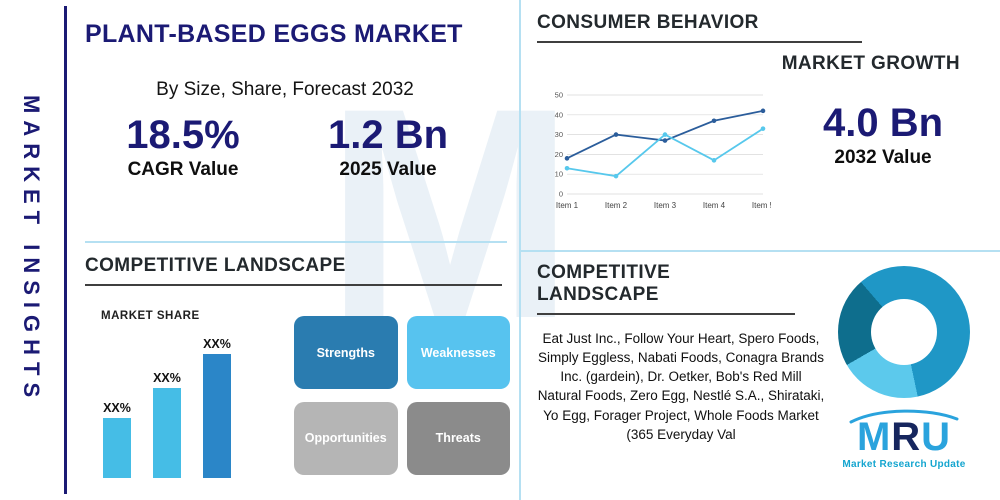 The height and width of the screenshot is (500, 1000). I want to click on donut-logo-column: MRU Market Research Update, so click(904, 367).